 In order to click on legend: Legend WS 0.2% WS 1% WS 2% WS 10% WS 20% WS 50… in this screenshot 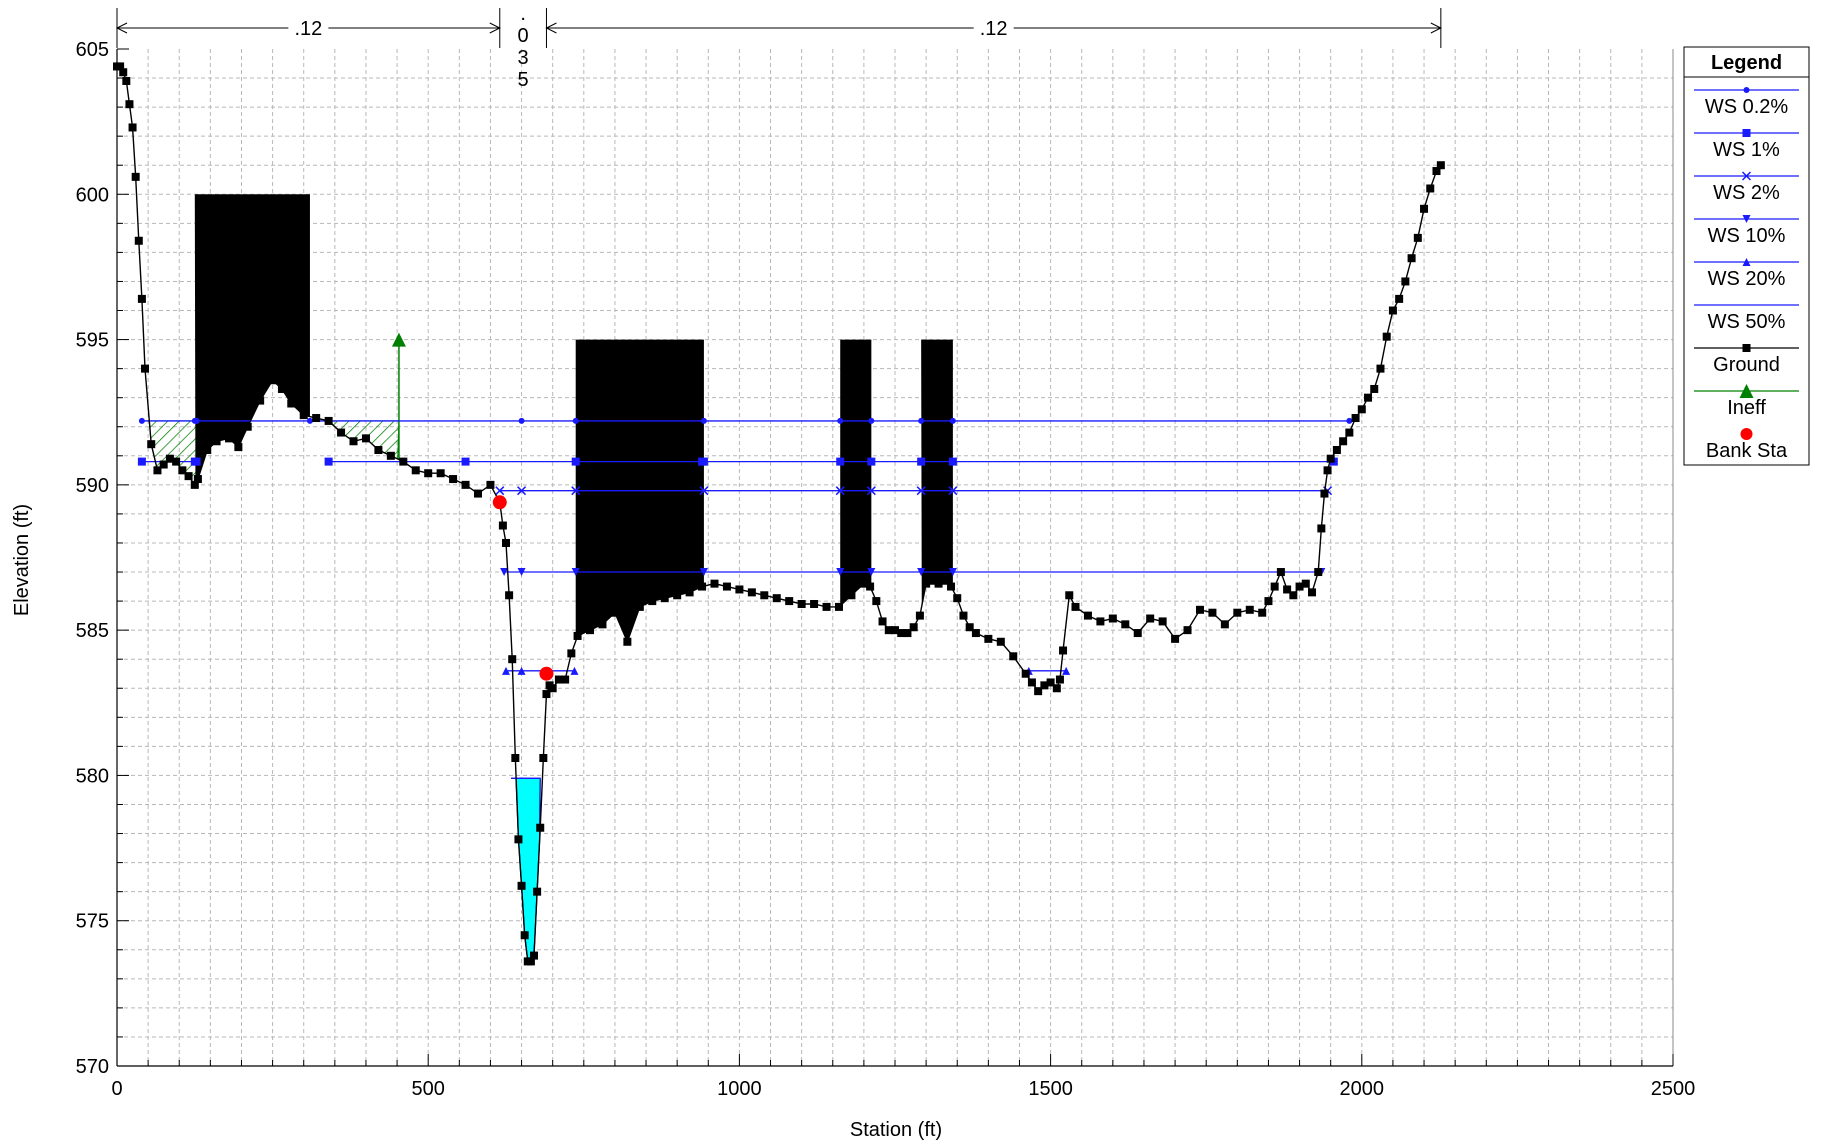, I will do `click(1746, 256)`.